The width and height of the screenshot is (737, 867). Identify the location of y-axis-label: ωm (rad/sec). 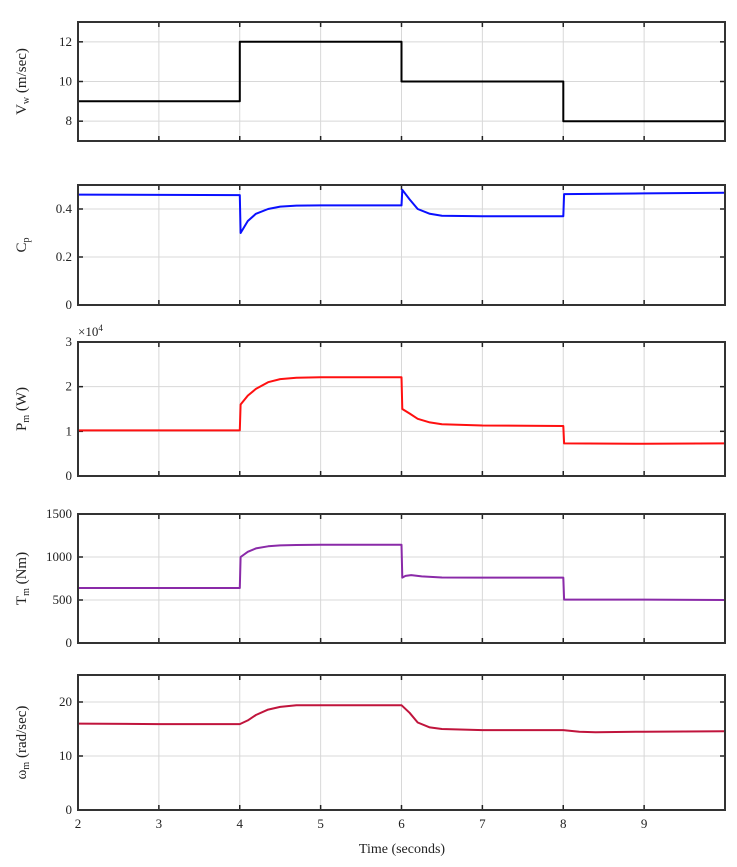
(23, 743).